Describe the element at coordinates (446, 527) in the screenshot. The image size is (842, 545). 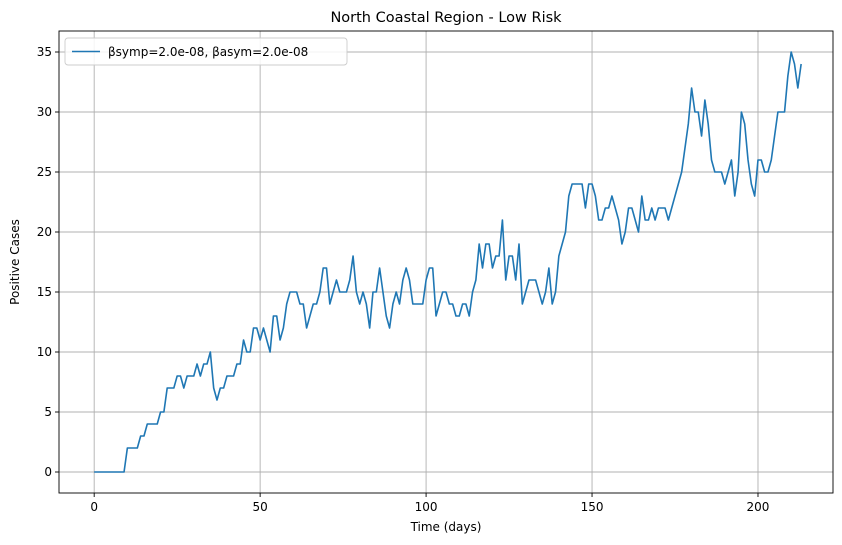
I see `x-axis-label: Time (days)` at that location.